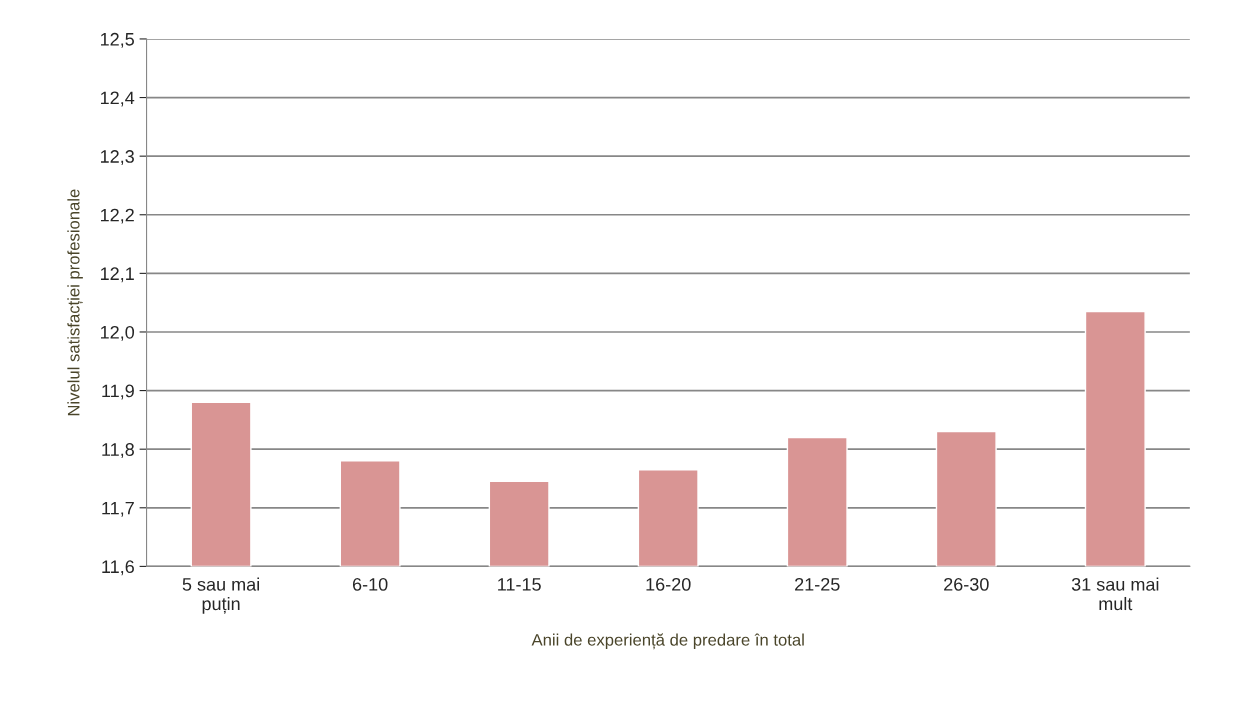 The image size is (1242, 708). What do you see at coordinates (519, 584) in the screenshot?
I see `x-tick-label: 11-15` at bounding box center [519, 584].